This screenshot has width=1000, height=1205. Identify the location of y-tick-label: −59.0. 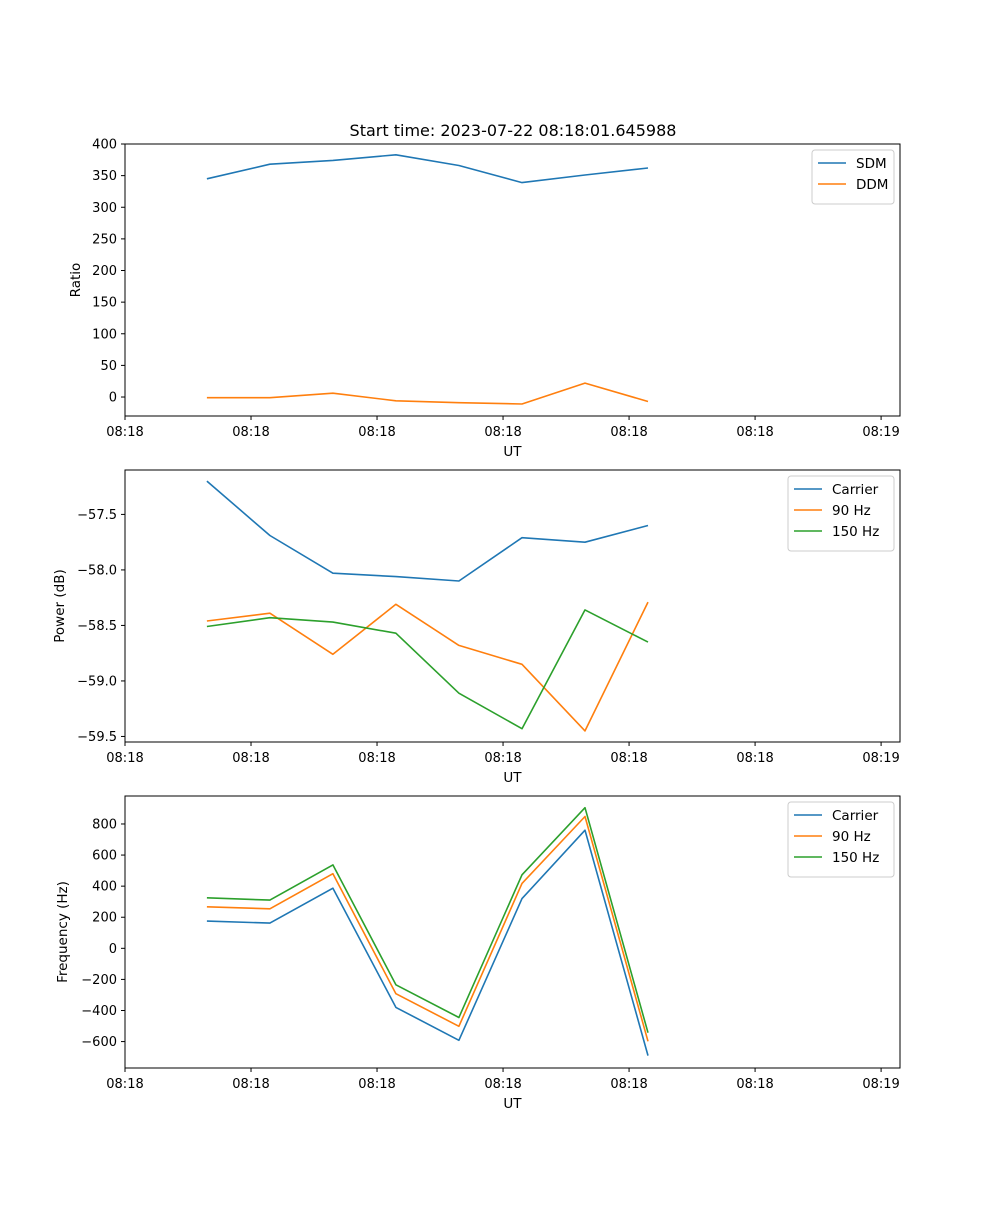
(97, 681).